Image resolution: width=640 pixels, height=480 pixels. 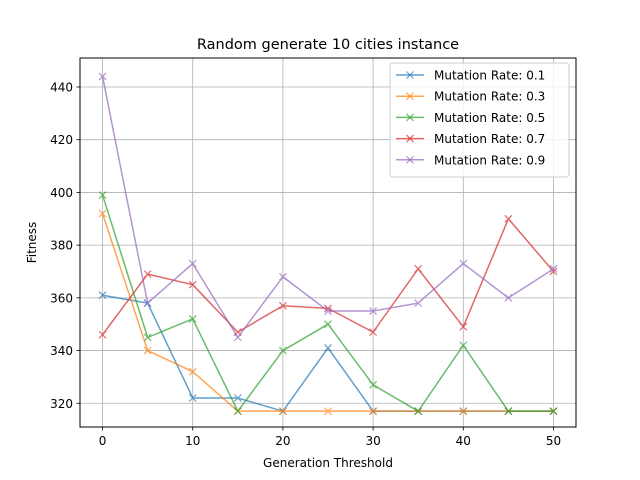 What do you see at coordinates (61, 404) in the screenshot?
I see `y-tick-label: 320` at bounding box center [61, 404].